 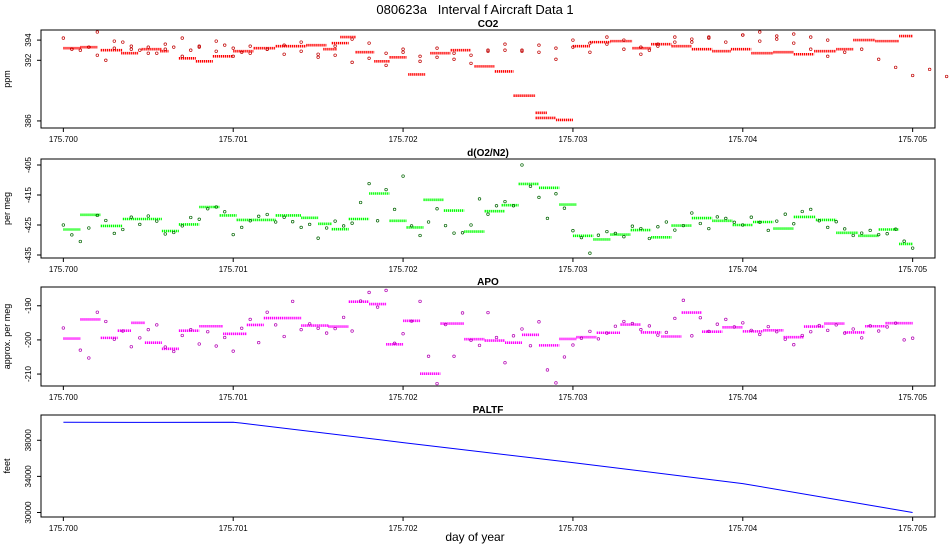 What do you see at coordinates (28, 60) in the screenshot?
I see `y-tick-label: 392` at bounding box center [28, 60].